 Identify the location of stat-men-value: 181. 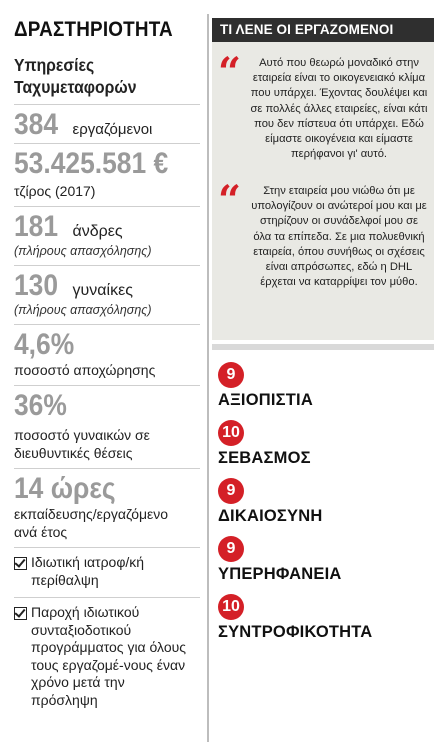
(36, 226).